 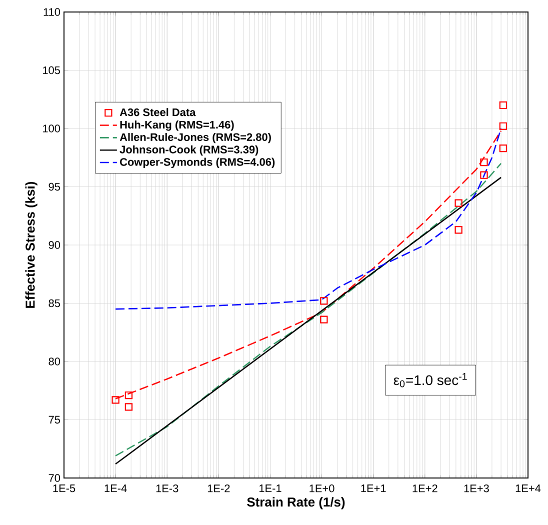 What do you see at coordinates (528, 488) in the screenshot?
I see `x-tick-label: 1E+4` at bounding box center [528, 488].